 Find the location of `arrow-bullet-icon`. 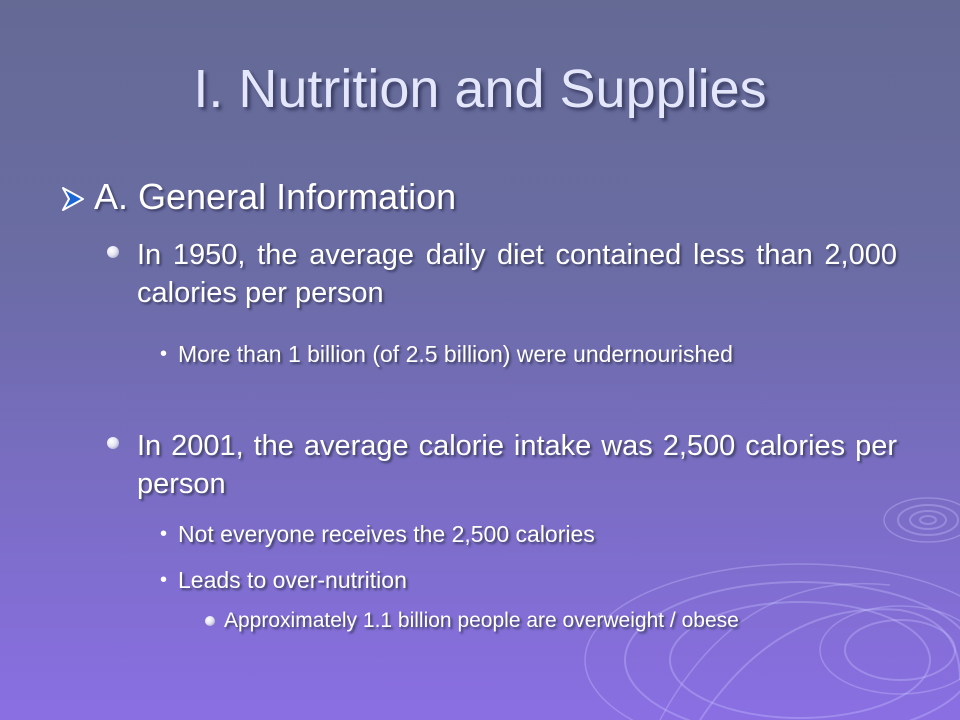

arrow-bullet-icon is located at coordinates (73, 199).